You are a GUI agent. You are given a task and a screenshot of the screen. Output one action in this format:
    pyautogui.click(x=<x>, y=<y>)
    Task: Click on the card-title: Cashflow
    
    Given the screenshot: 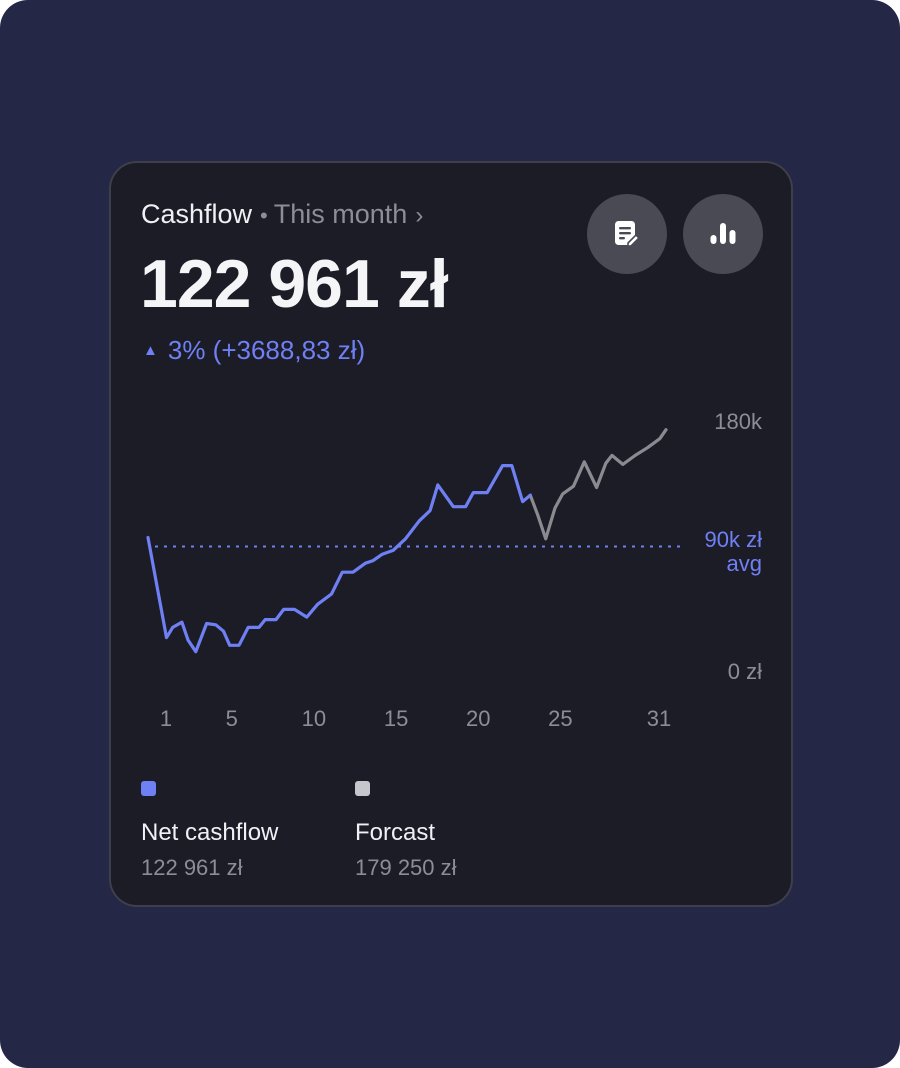 What is the action you would take?
    pyautogui.click(x=197, y=214)
    